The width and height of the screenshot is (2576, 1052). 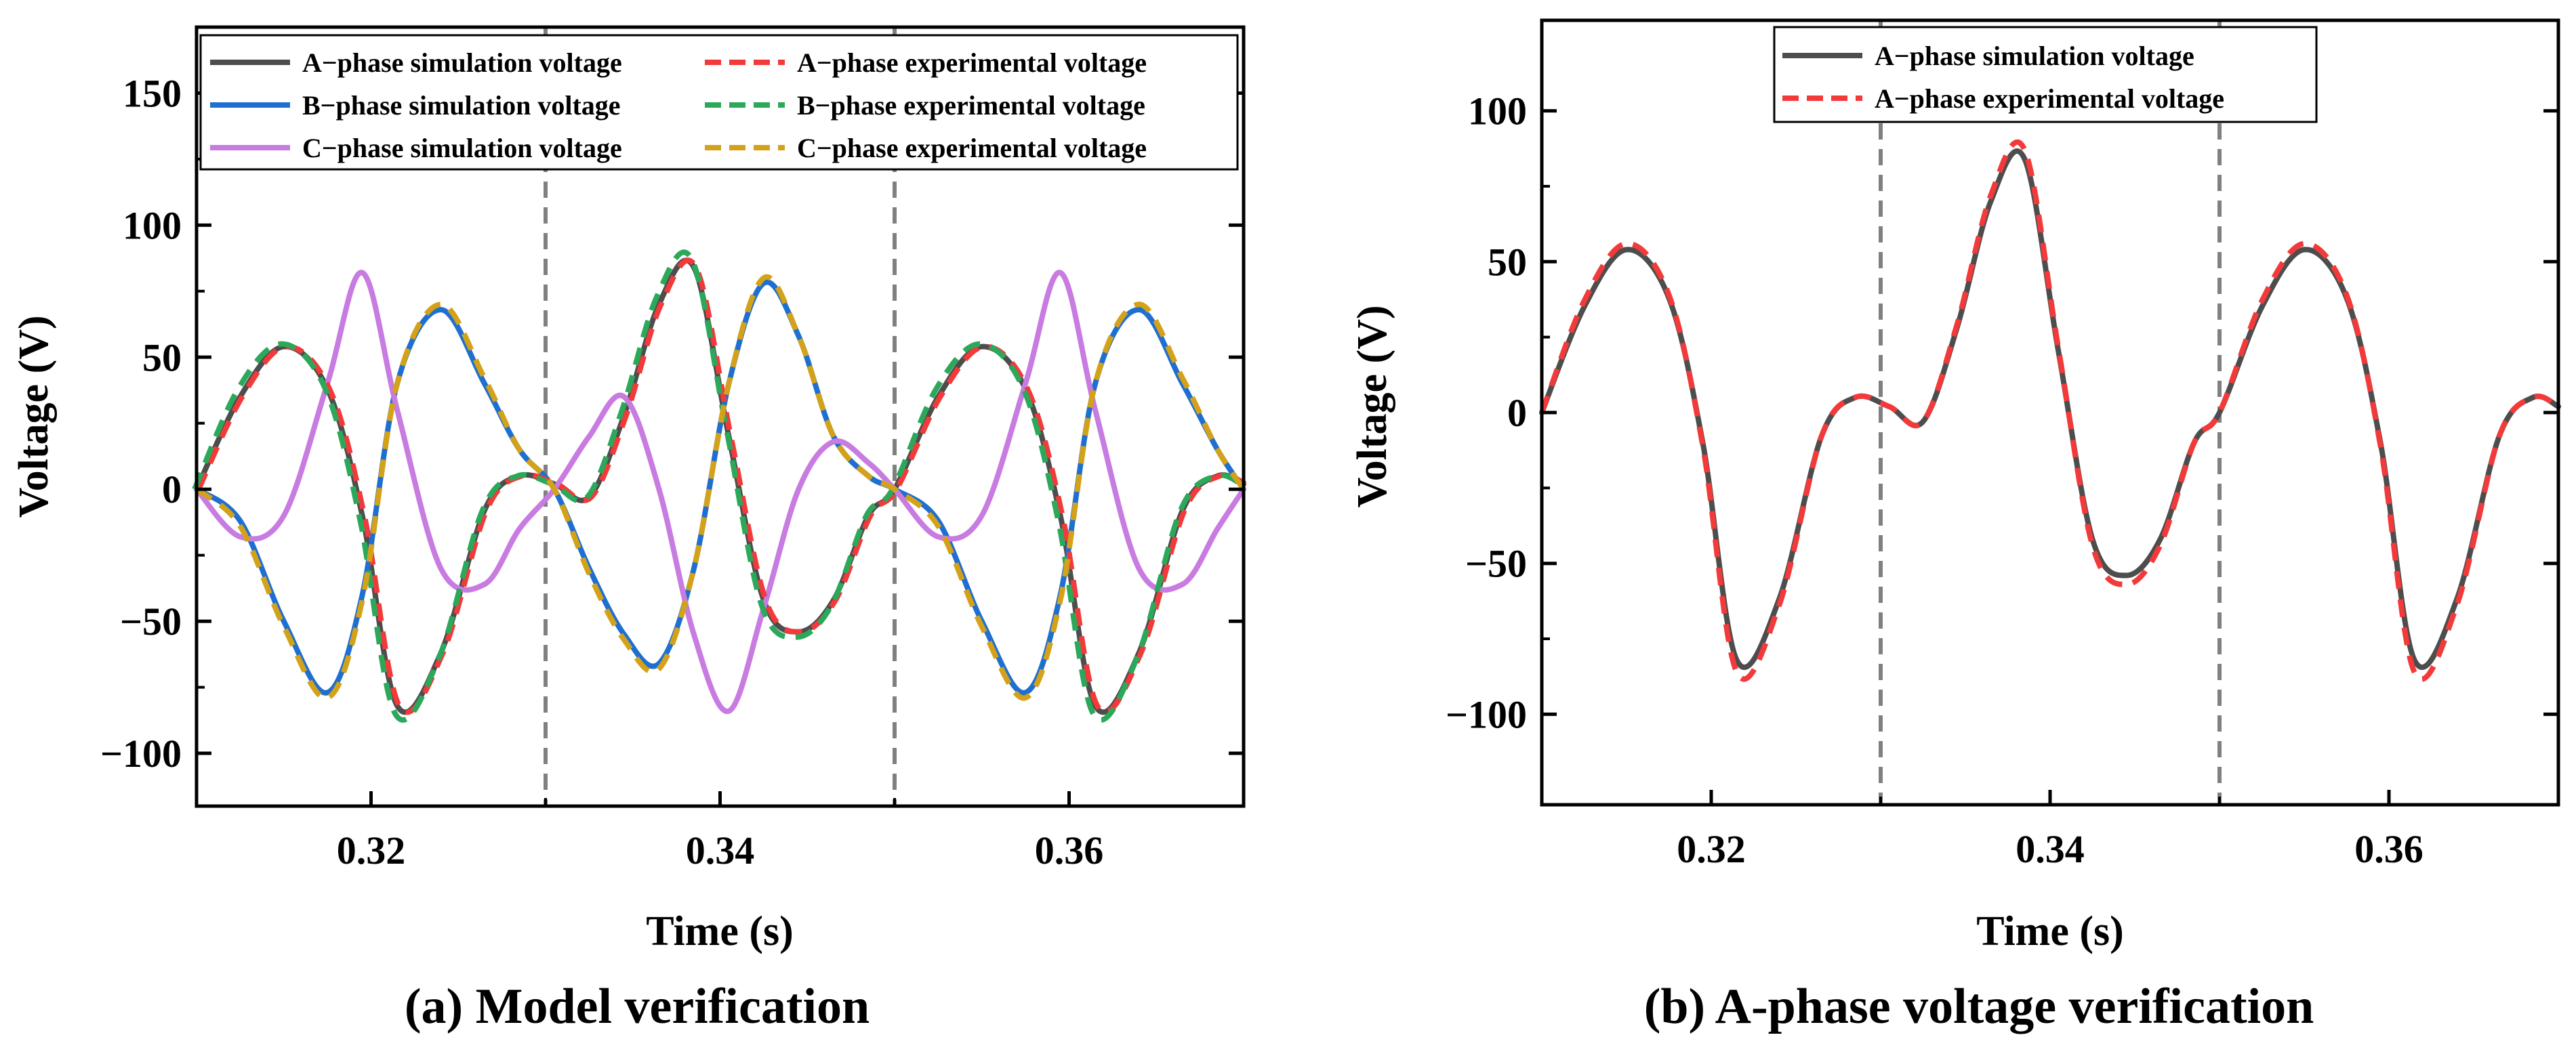 What do you see at coordinates (1498, 111) in the screenshot?
I see `y-tick-label-b: 100` at bounding box center [1498, 111].